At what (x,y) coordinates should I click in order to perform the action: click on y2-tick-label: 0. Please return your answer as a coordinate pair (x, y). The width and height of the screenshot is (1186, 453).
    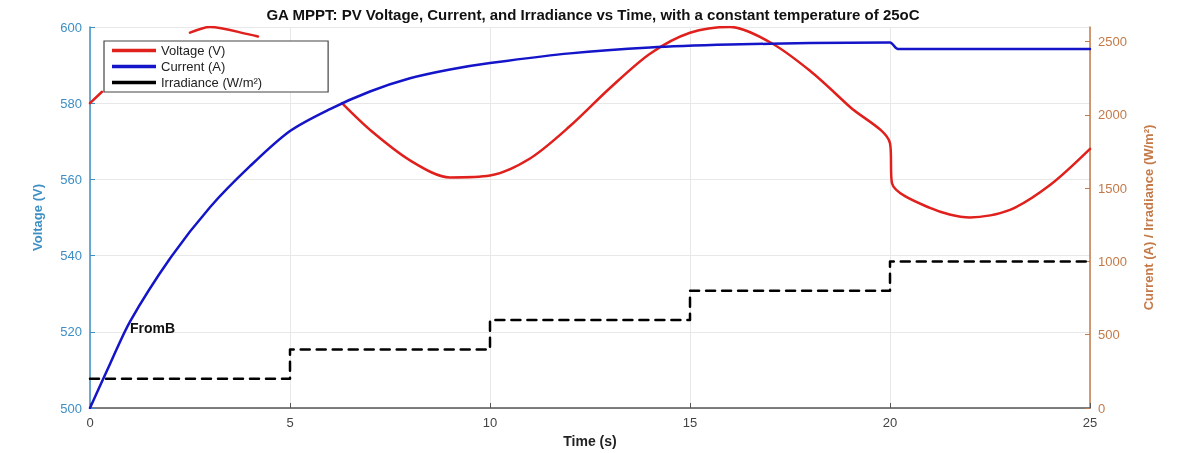
    Looking at the image, I should click on (1102, 408).